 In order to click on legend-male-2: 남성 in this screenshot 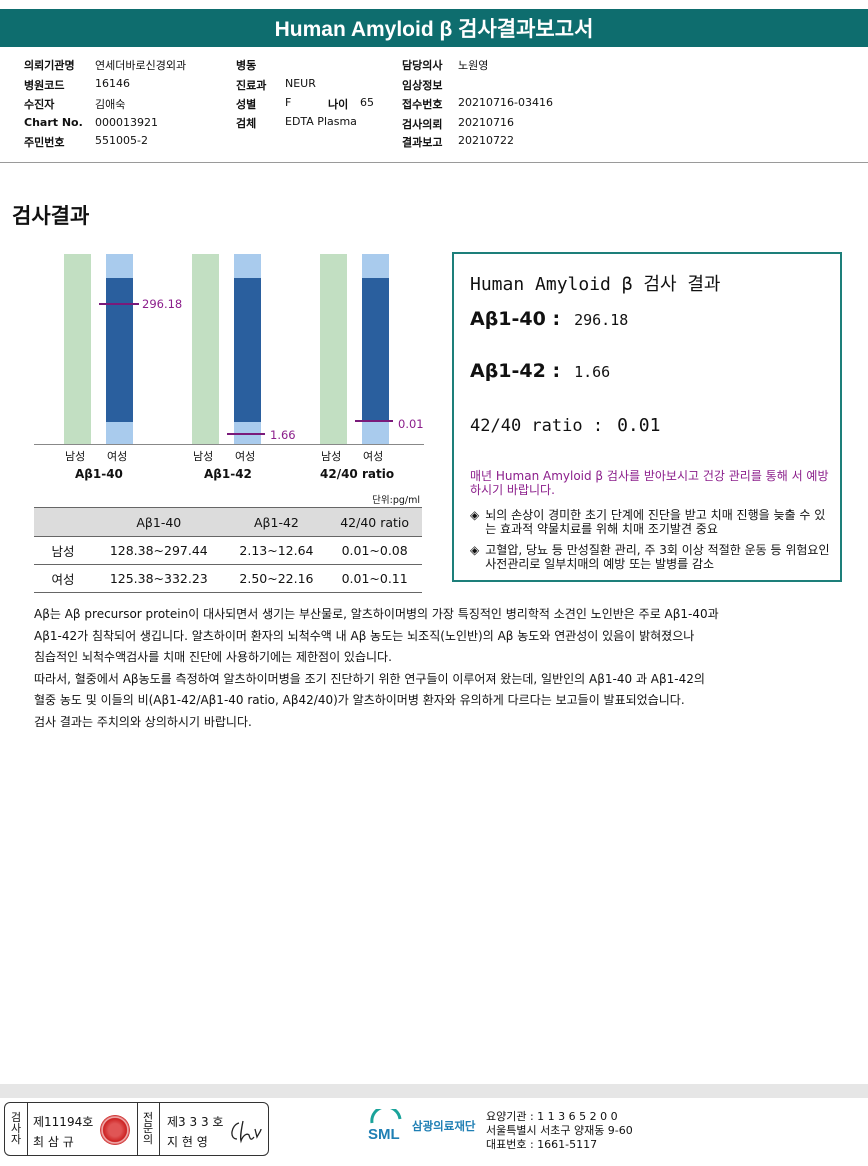, I will do `click(203, 456)`.